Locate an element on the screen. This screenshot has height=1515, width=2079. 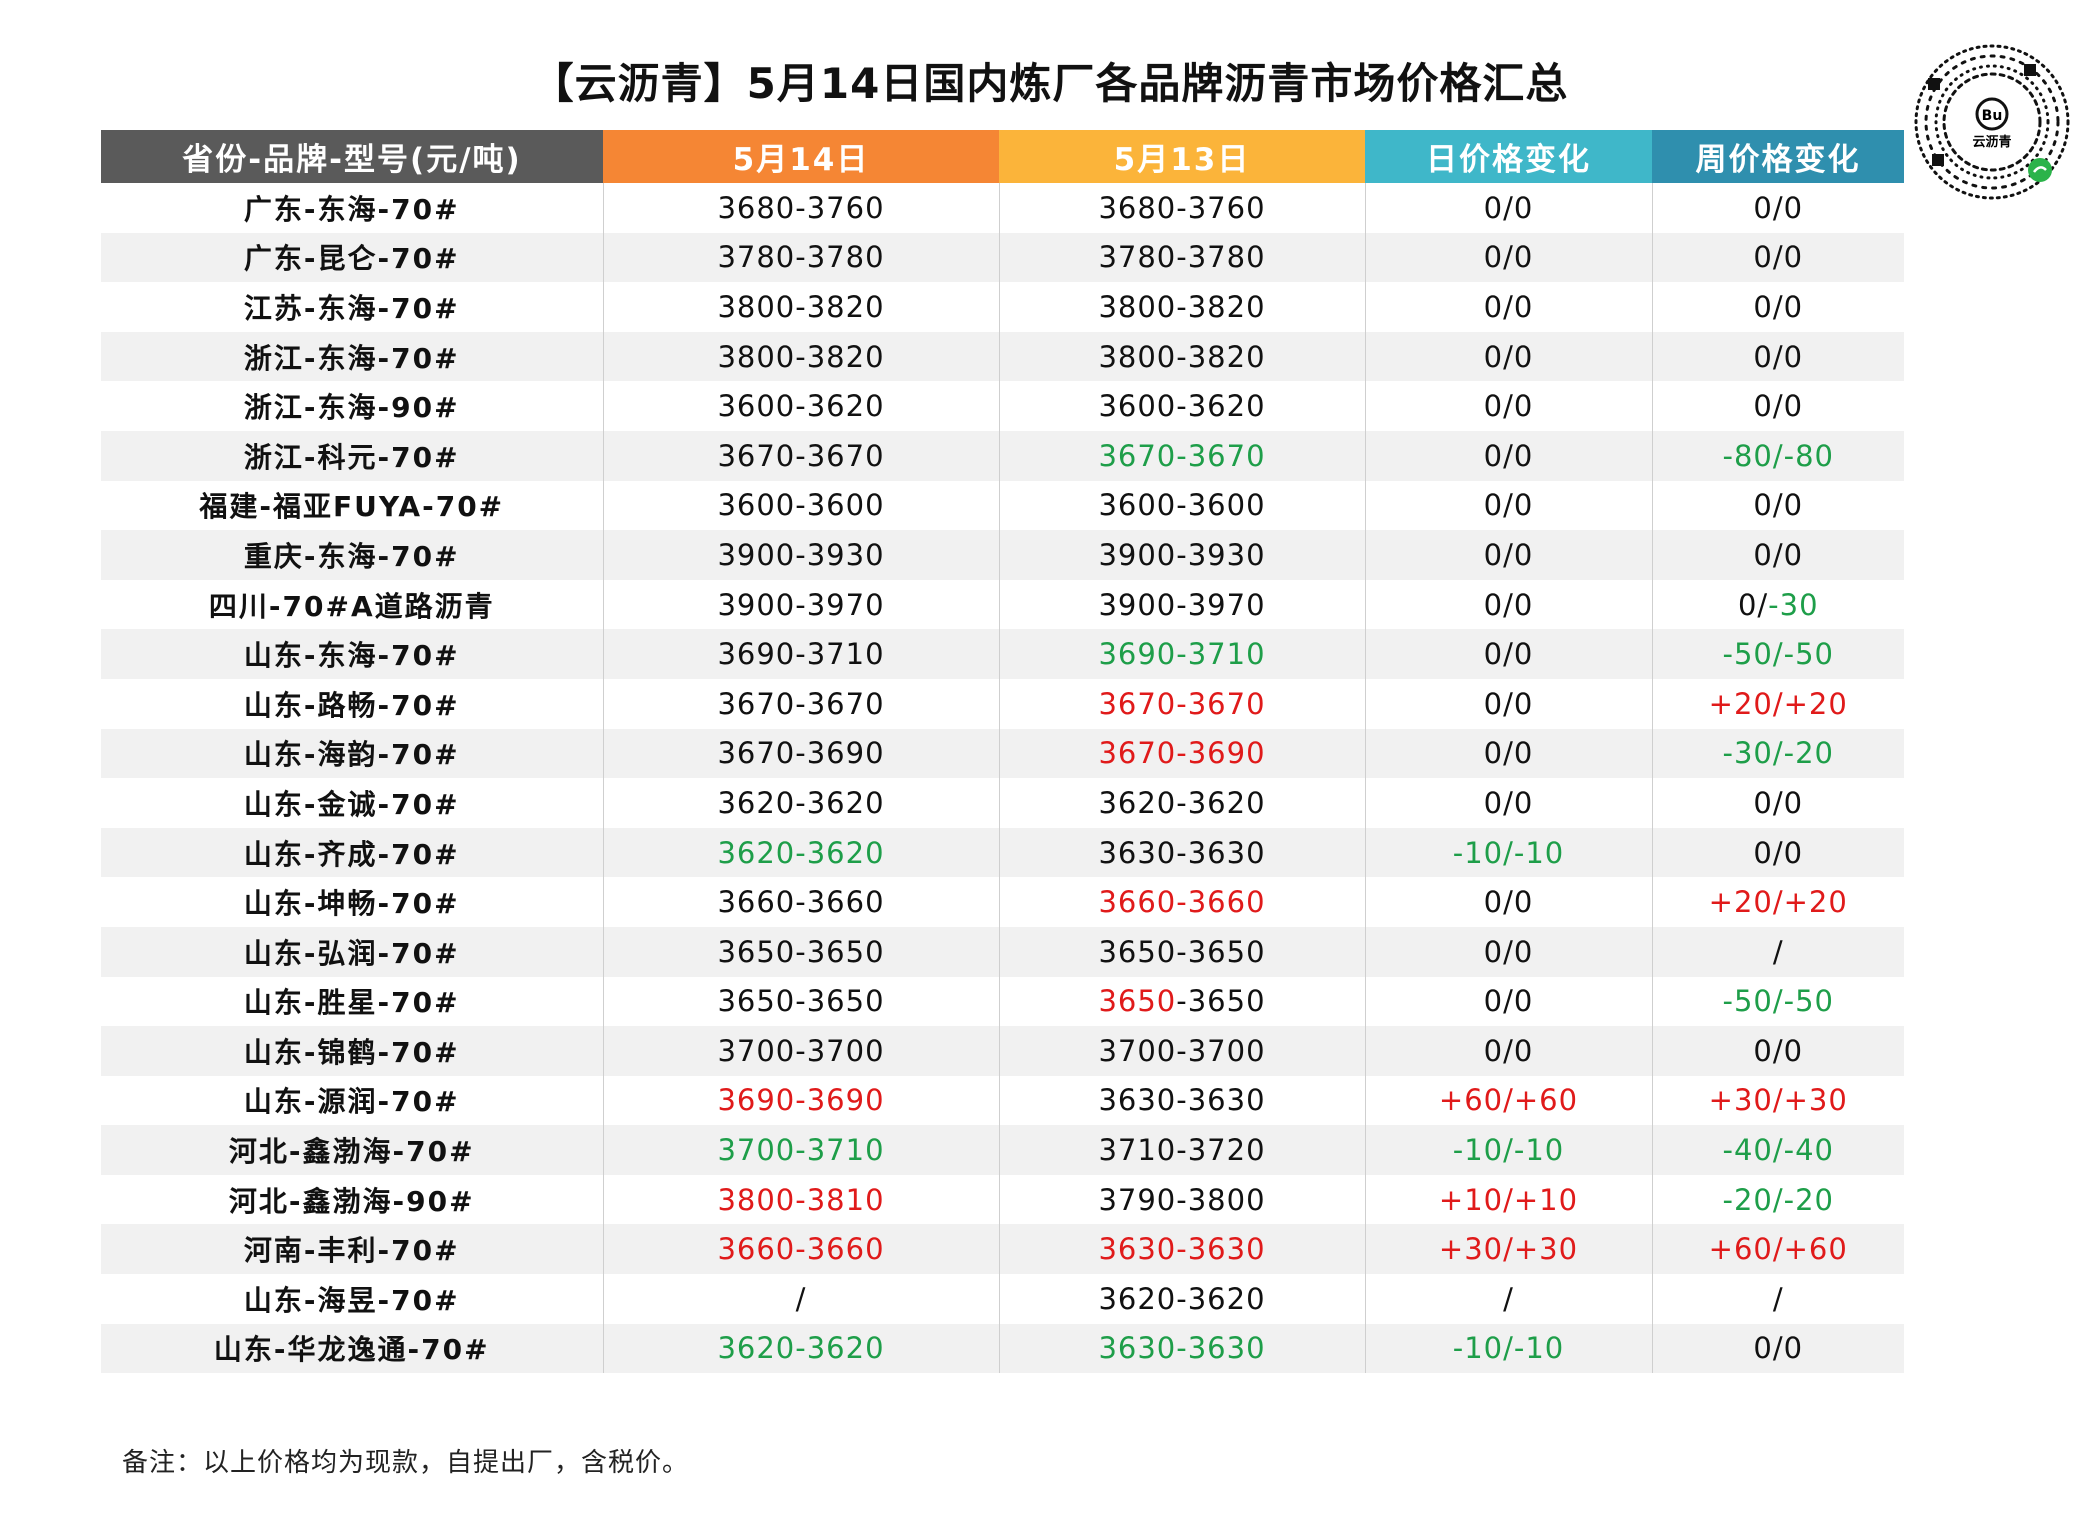
price-may14: 3900-3930 is located at coordinates (801, 555).